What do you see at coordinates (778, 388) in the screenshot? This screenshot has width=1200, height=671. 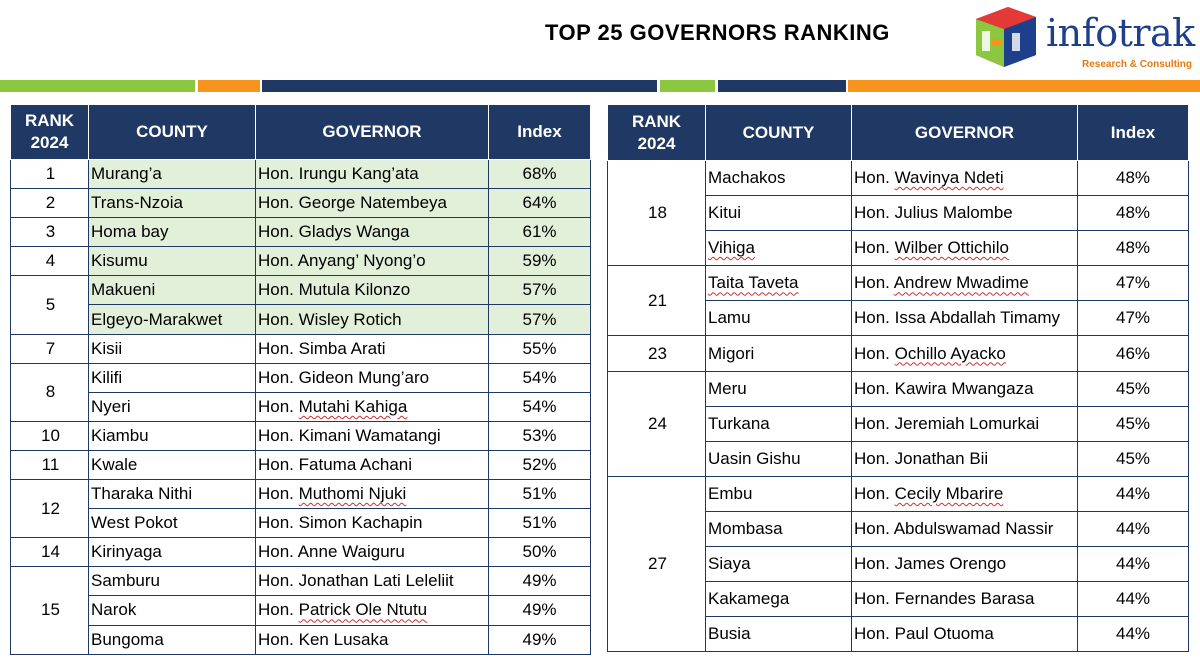 I see `county-cell: Meru` at bounding box center [778, 388].